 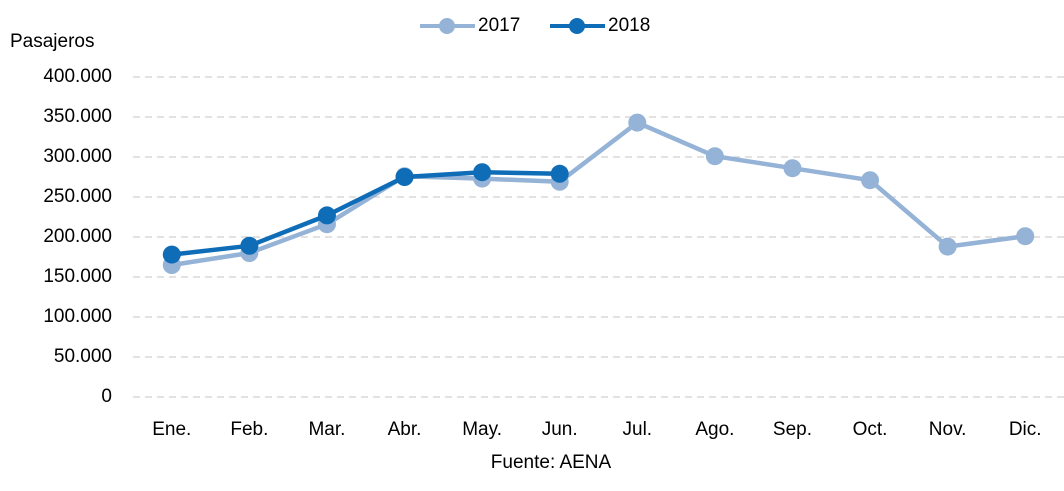 What do you see at coordinates (629, 25) in the screenshot?
I see `legend-label: 2018` at bounding box center [629, 25].